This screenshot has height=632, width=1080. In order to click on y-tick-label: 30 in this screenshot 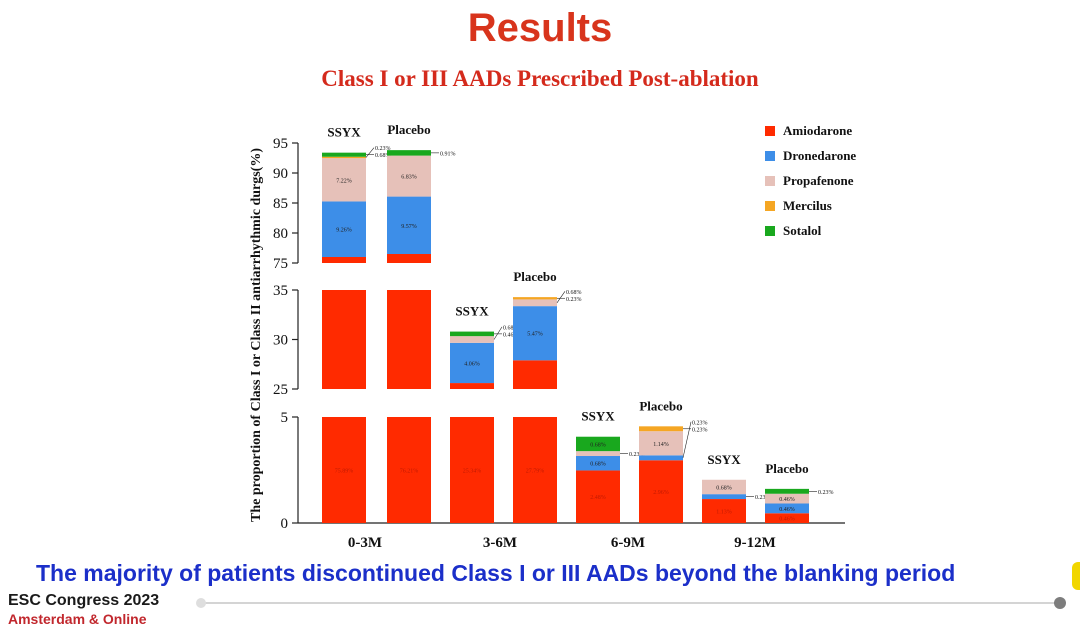, I will do `click(280, 341)`.